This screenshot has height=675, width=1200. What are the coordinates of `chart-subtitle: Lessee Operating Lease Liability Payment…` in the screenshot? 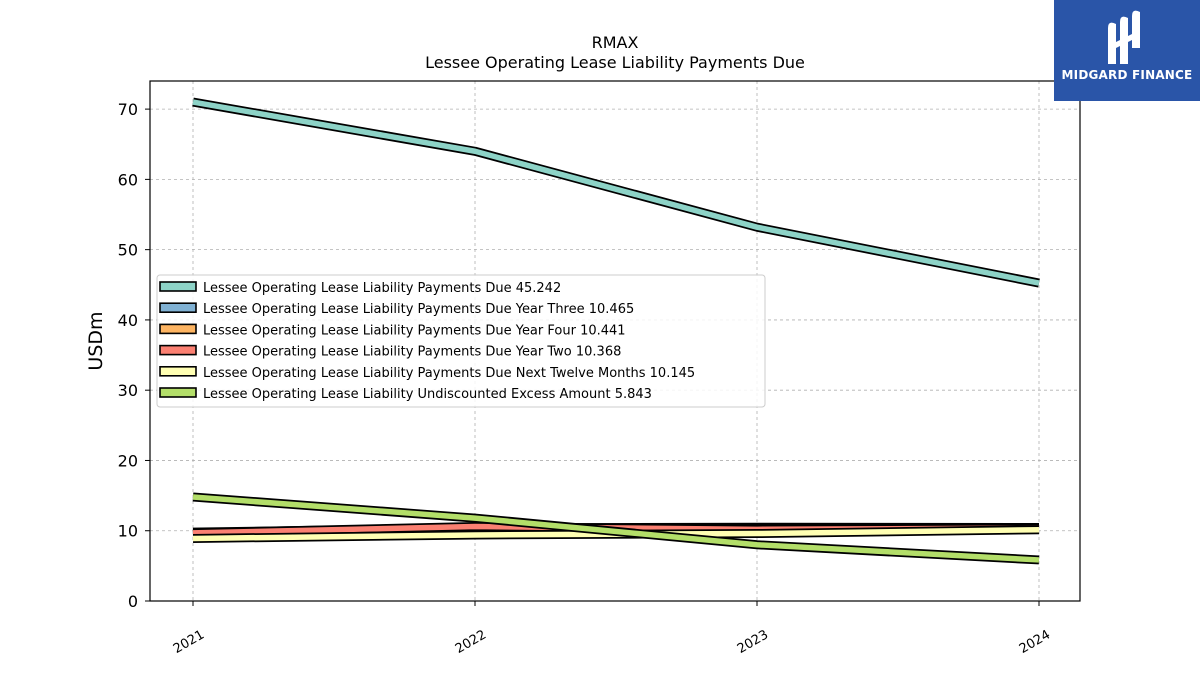 It's located at (615, 62).